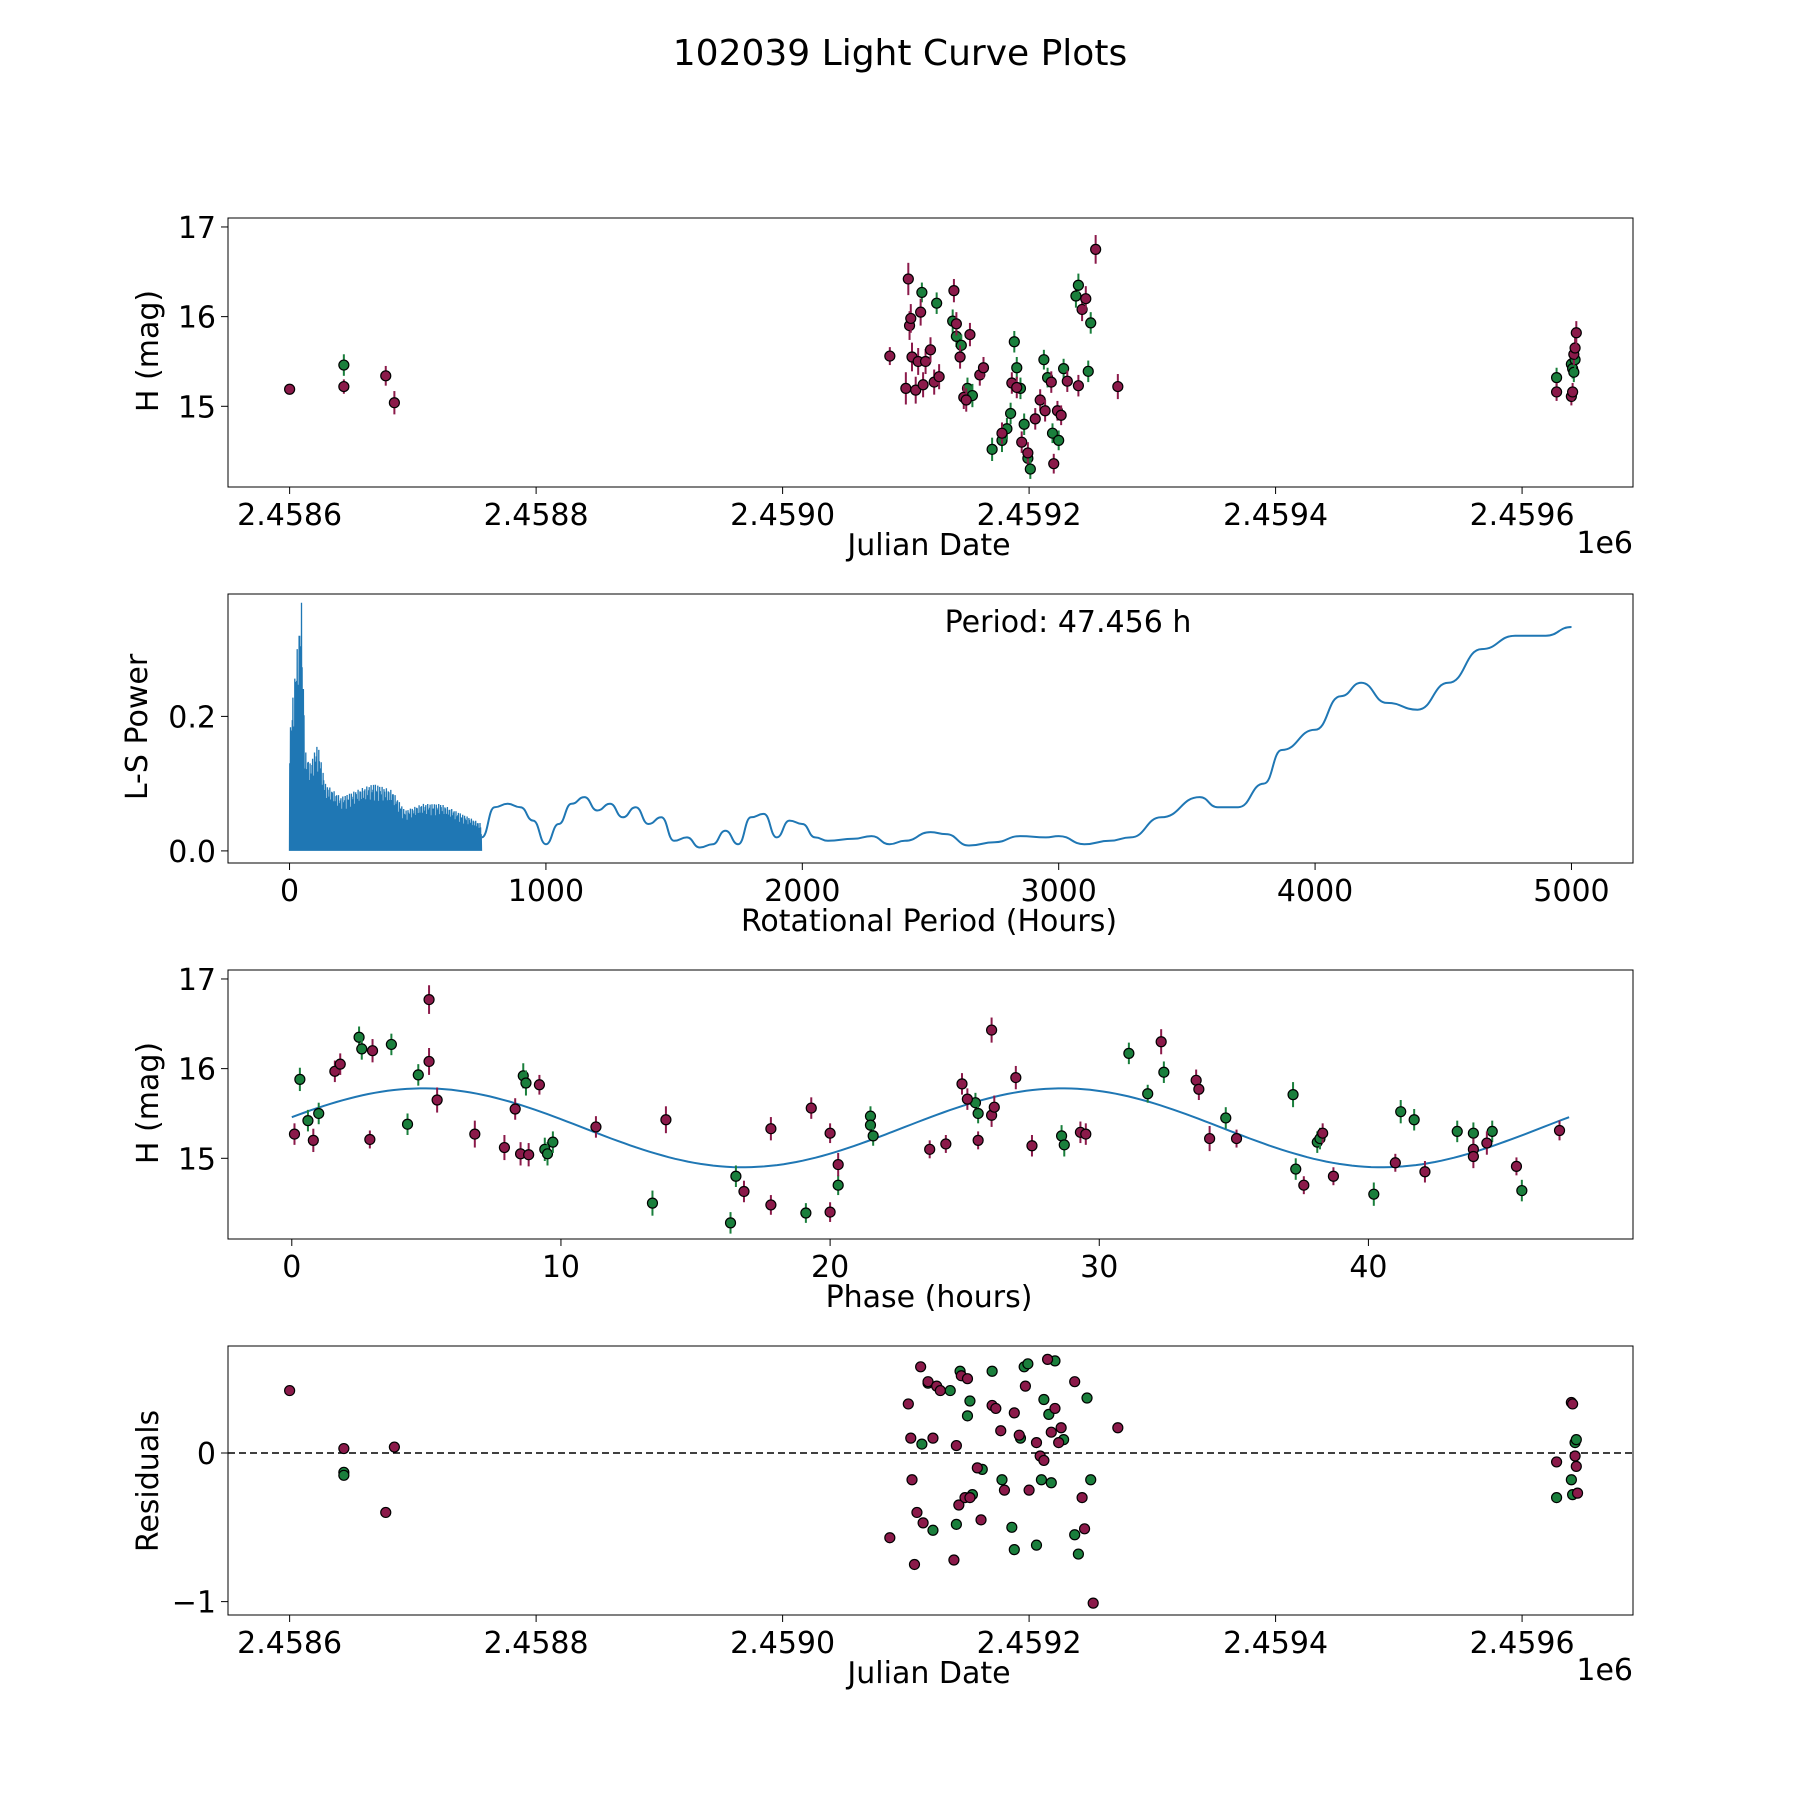 The image size is (1800, 1800). What do you see at coordinates (536, 515) in the screenshot?
I see `x-tick-label: 2.4588` at bounding box center [536, 515].